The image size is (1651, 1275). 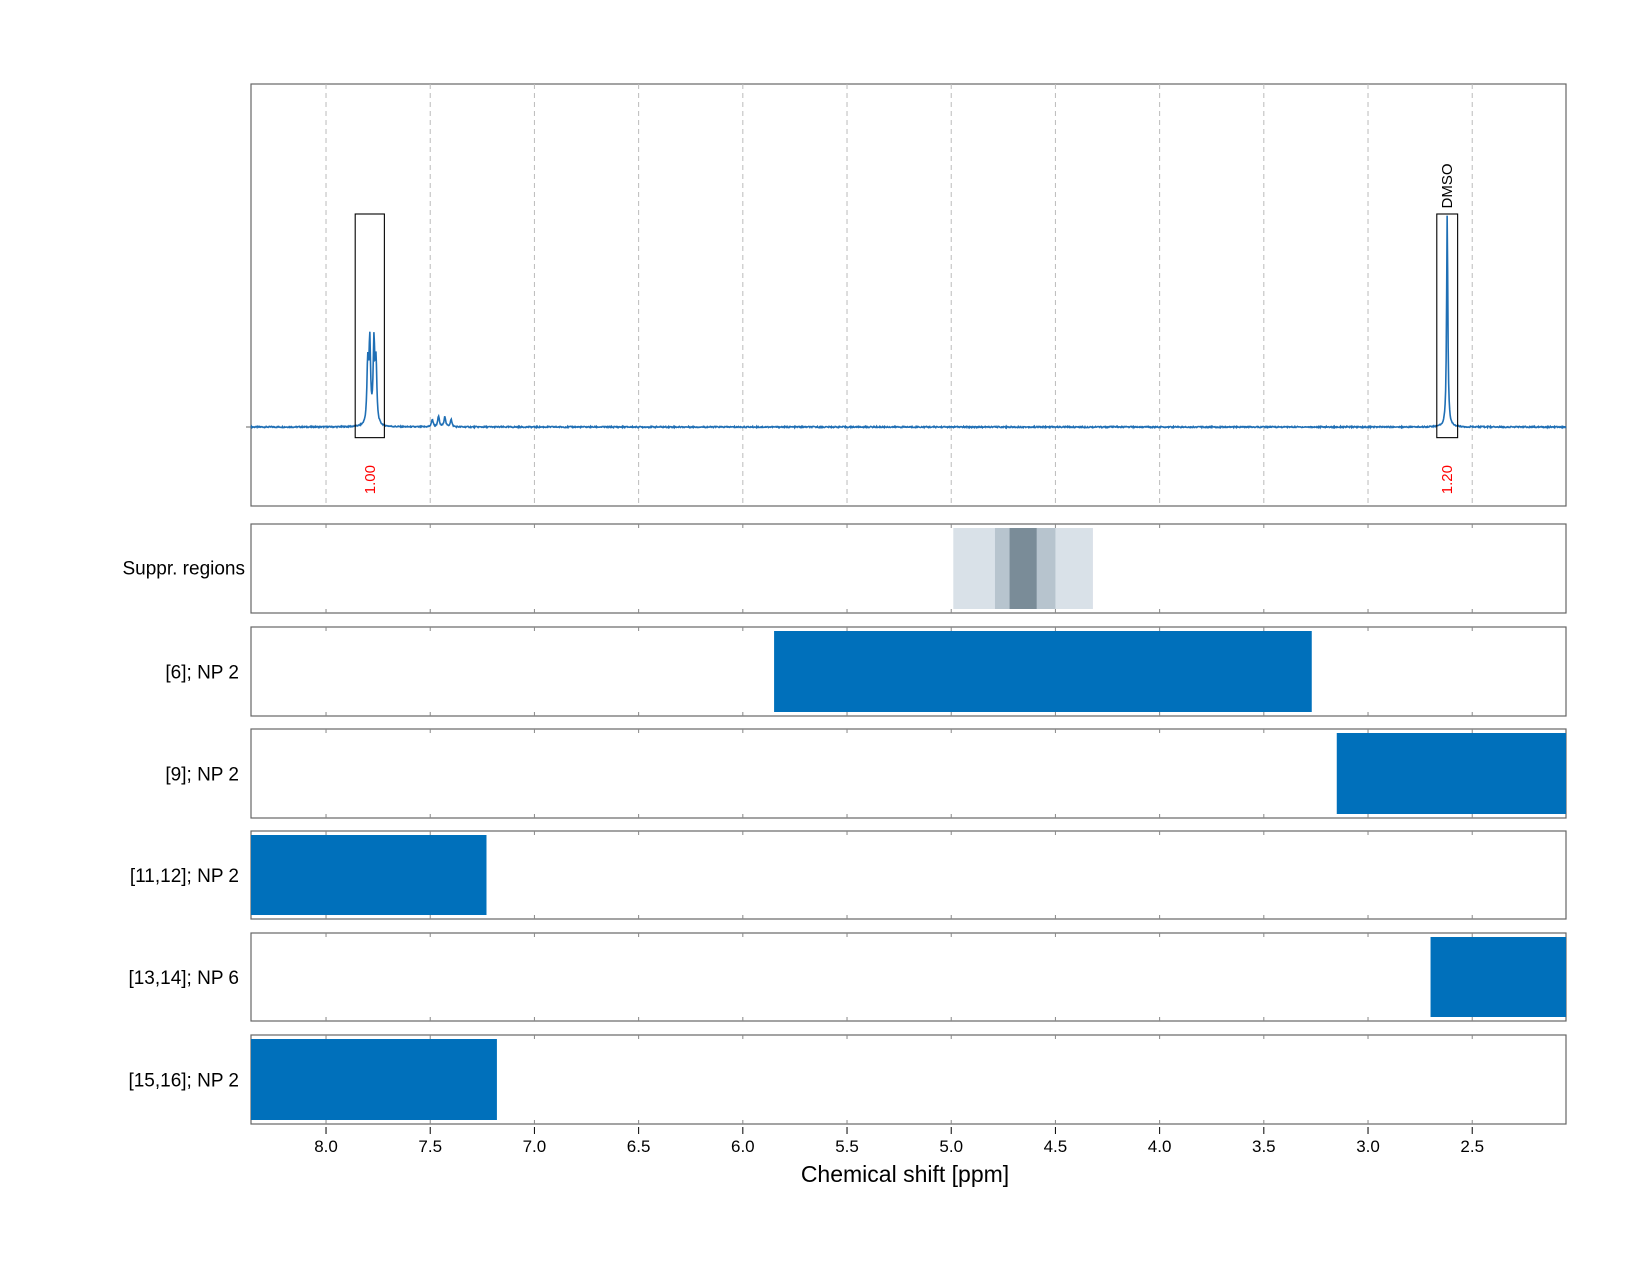 I want to click on x-tick-label: 4.5, so click(x=1056, y=1146).